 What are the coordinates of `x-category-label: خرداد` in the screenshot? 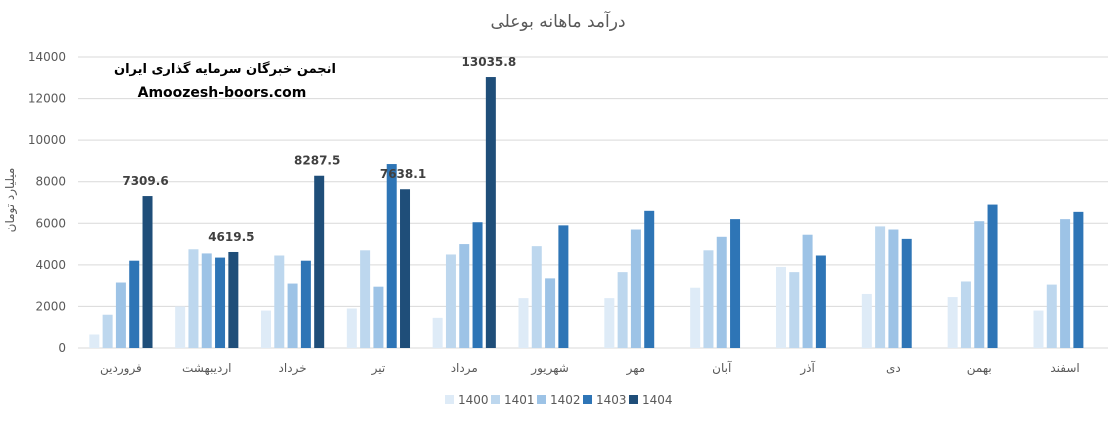 It's located at (293, 368).